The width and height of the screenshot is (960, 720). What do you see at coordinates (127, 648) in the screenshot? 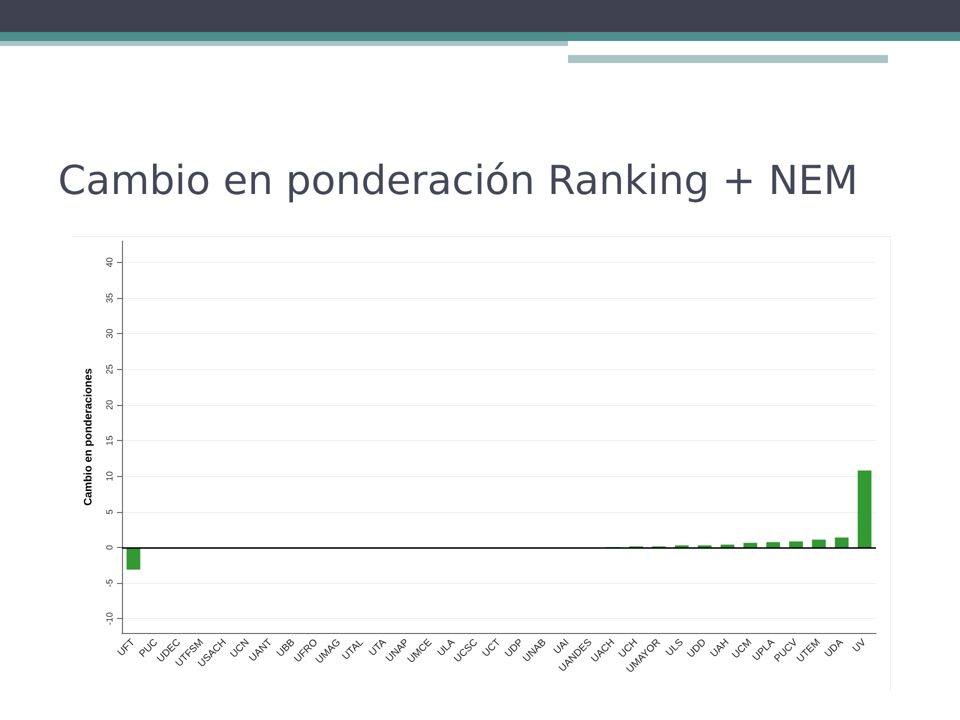
I see `x-tick-label: UFT` at bounding box center [127, 648].